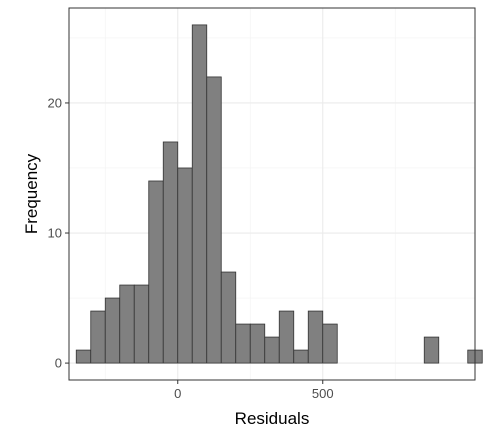 This screenshot has height=433, width=499. I want to click on y-tick-label: 20, so click(55, 102).